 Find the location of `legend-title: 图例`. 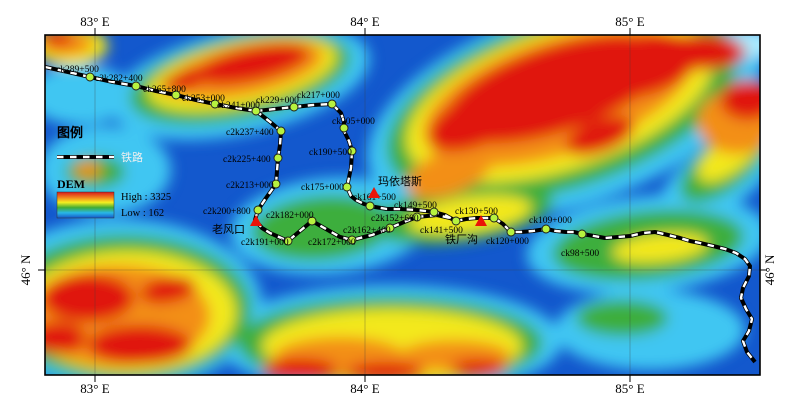

legend-title: 图例 is located at coordinates (70, 132).